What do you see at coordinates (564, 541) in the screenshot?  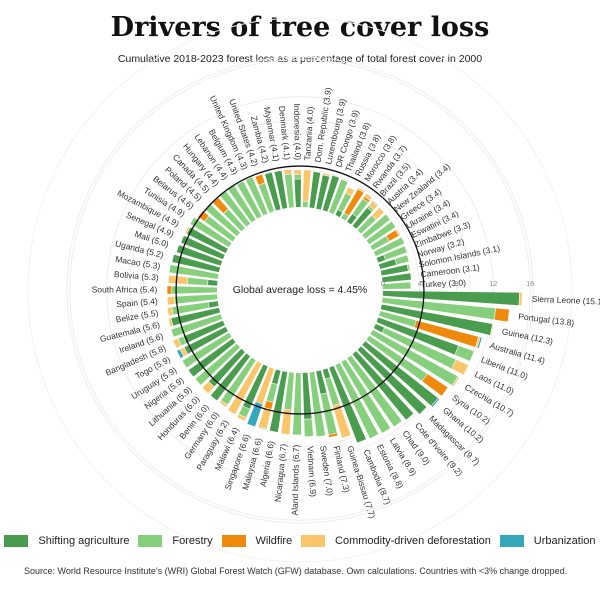 I see `legend-label: Urbanization` at bounding box center [564, 541].